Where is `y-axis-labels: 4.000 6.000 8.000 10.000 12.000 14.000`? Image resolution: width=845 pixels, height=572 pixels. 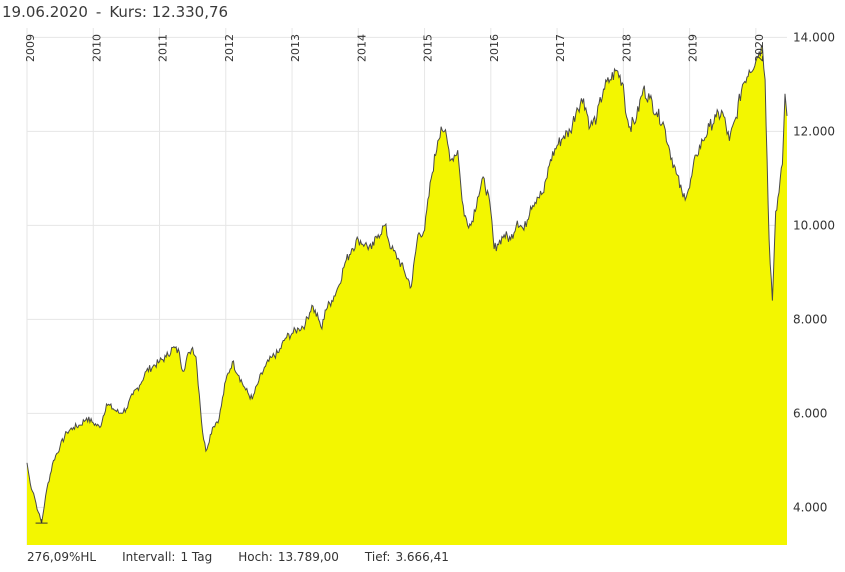
y-axis-labels: 4.000 6.000 8.000 10.000 12.000 14.000 is located at coordinates (814, 272).